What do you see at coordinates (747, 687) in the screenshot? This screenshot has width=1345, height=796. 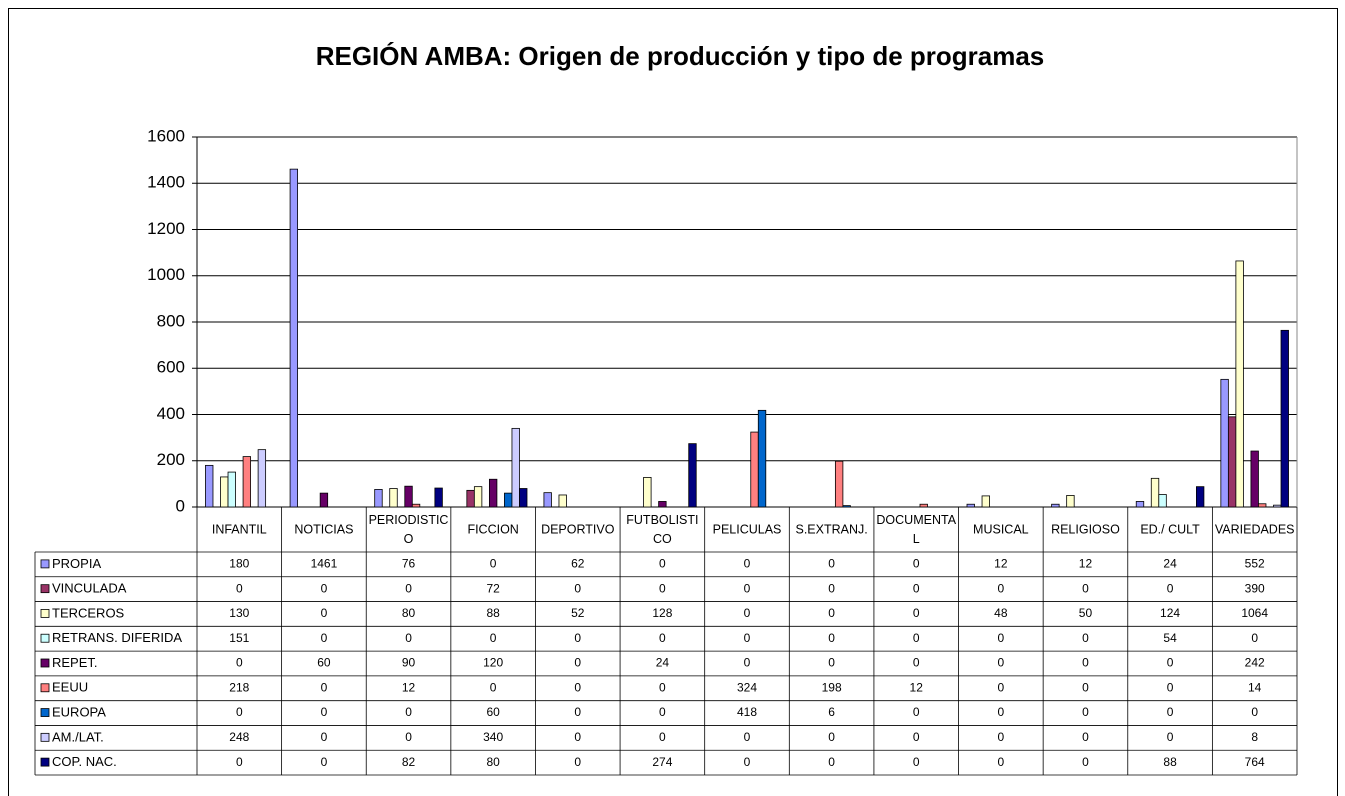 I see `table-value: 324` at bounding box center [747, 687].